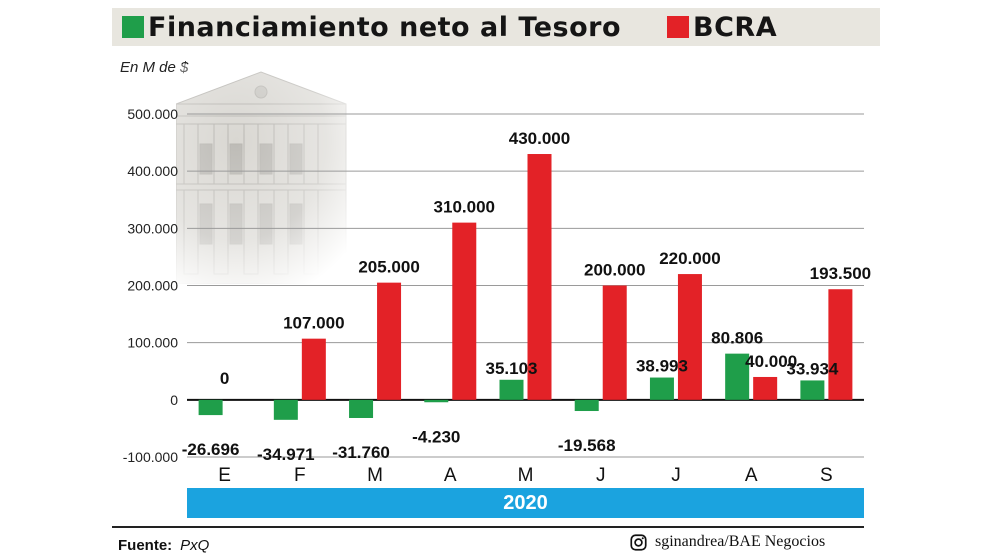 This screenshot has height=558, width=992. Describe the element at coordinates (152, 114) in the screenshot. I see `y-tick-label: 500.000` at that location.